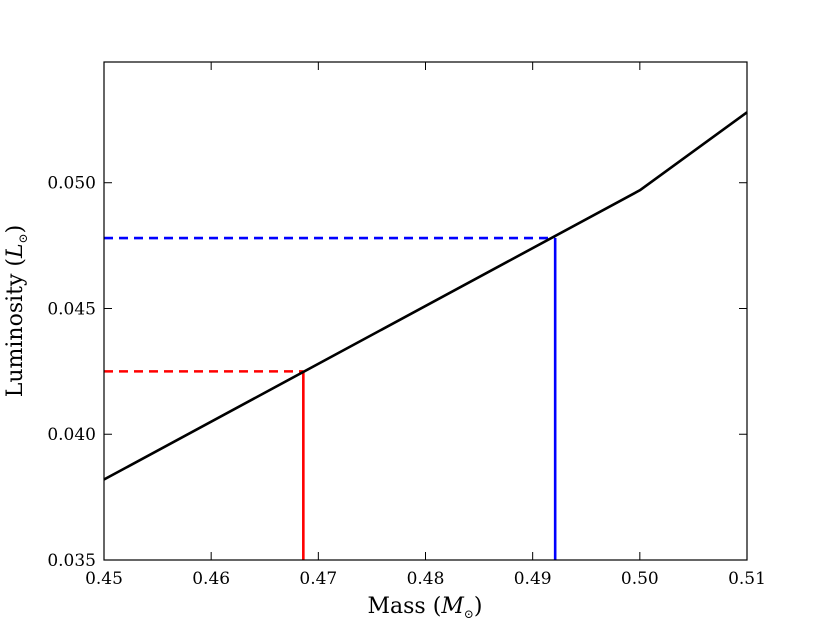  Describe the element at coordinates (104, 579) in the screenshot. I see `x-tick-label: 0.45` at that location.